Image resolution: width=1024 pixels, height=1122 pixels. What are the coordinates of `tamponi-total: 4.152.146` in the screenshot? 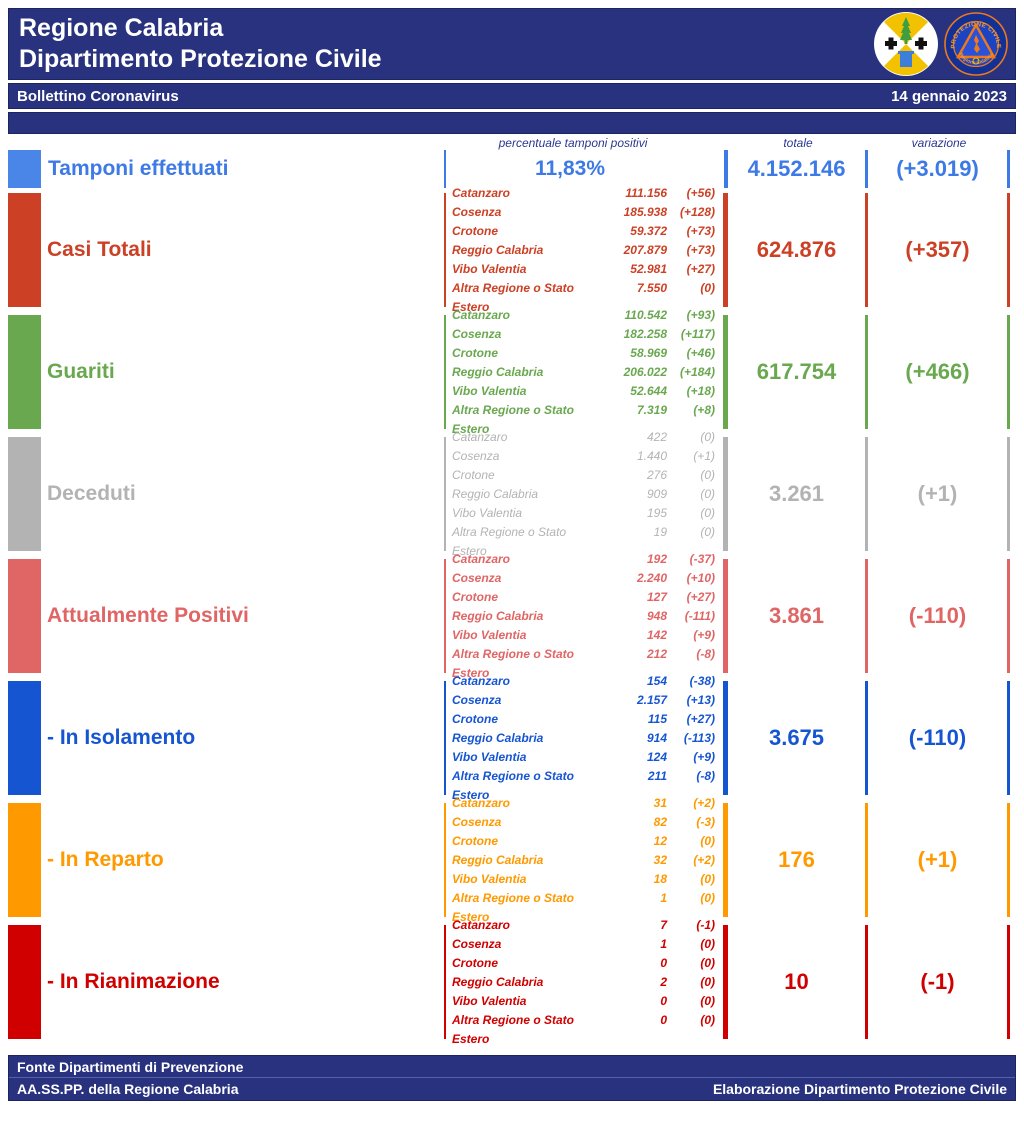 It's located at (798, 169).